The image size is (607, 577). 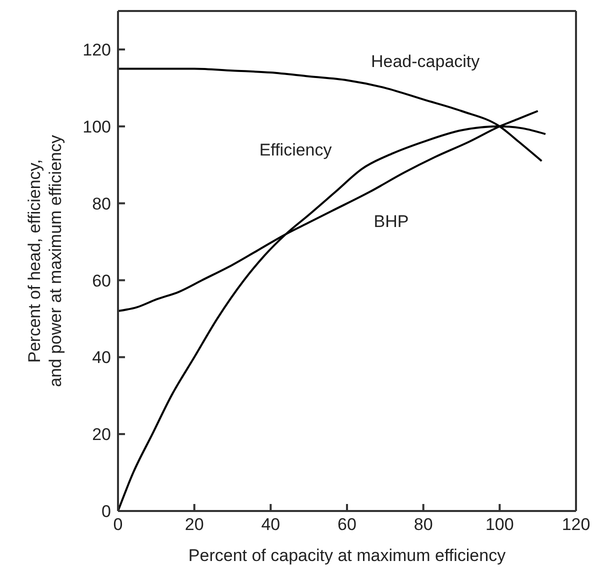 What do you see at coordinates (118, 524) in the screenshot?
I see `x-tick-label: 0` at bounding box center [118, 524].